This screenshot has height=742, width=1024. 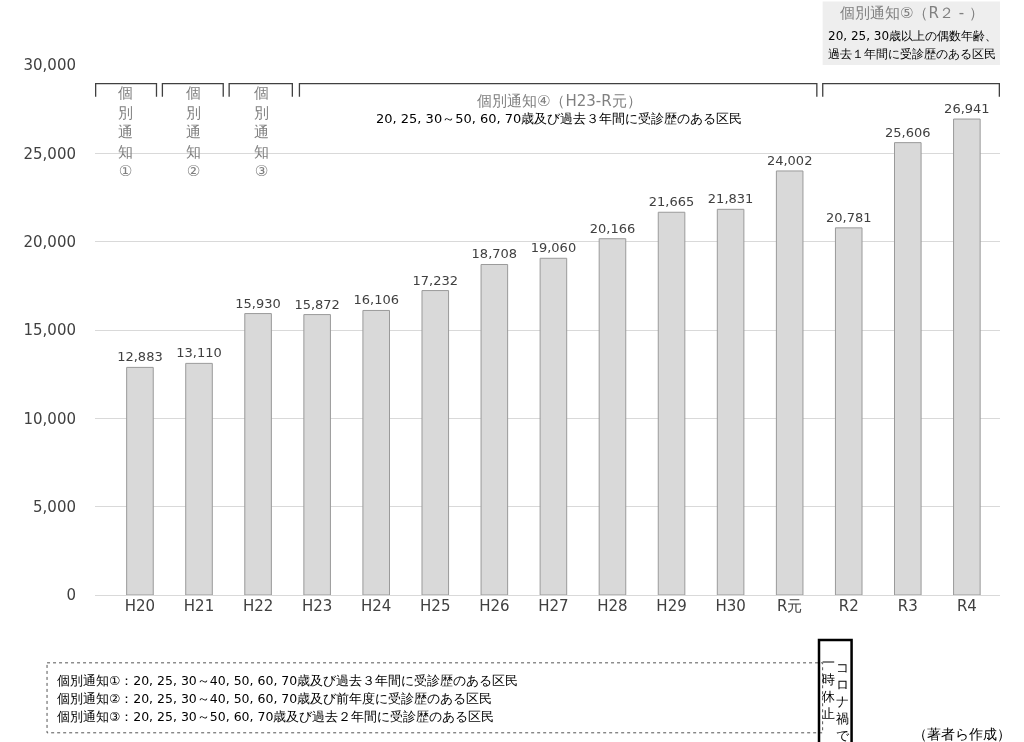 I want to click on data-label: 20,166, so click(x=612, y=228).